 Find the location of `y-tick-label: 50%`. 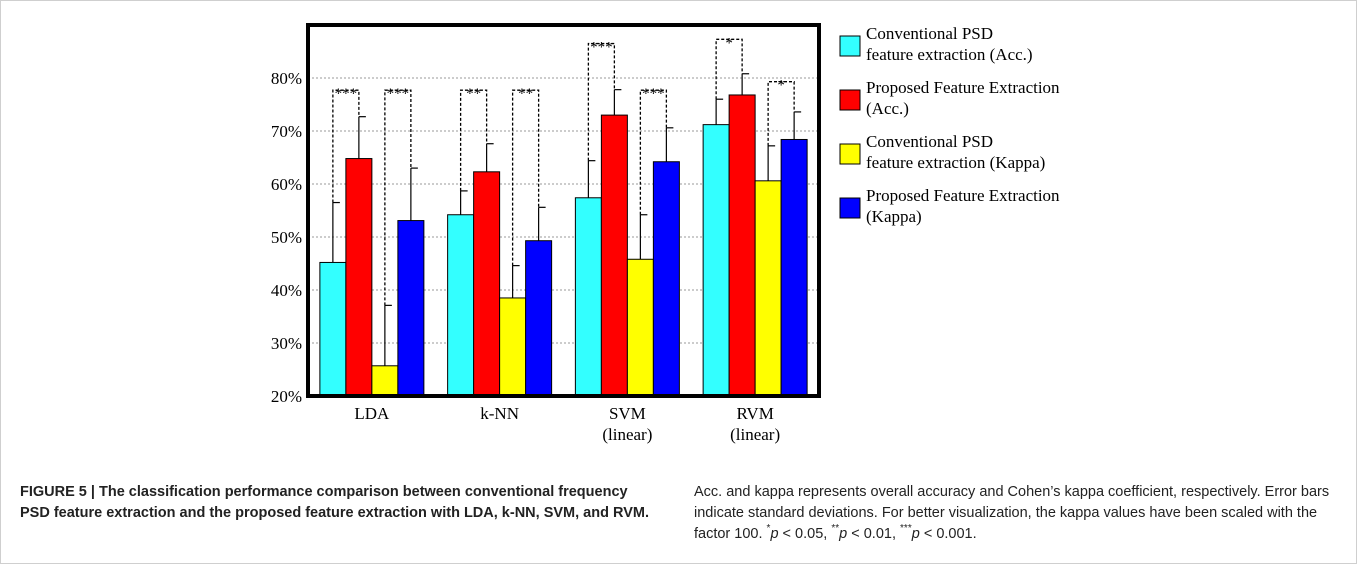

y-tick-label: 50% is located at coordinates (286, 237).